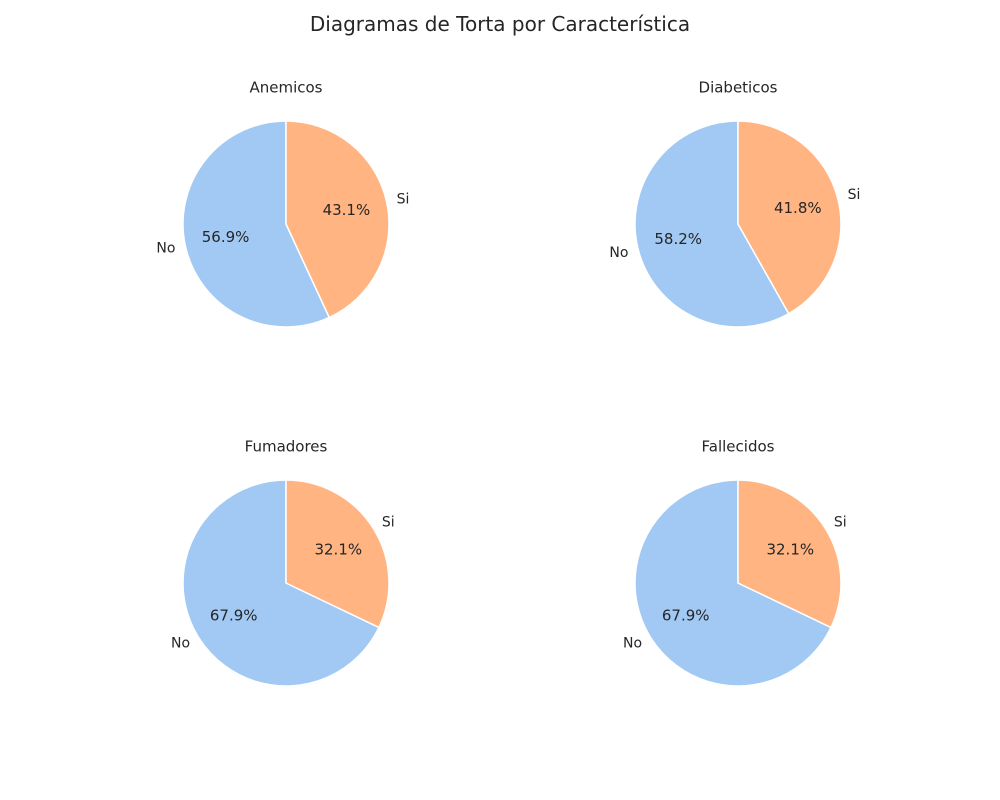 The height and width of the screenshot is (800, 1000). What do you see at coordinates (840, 523) in the screenshot?
I see `slice-label-fallecidos-si: Si` at bounding box center [840, 523].